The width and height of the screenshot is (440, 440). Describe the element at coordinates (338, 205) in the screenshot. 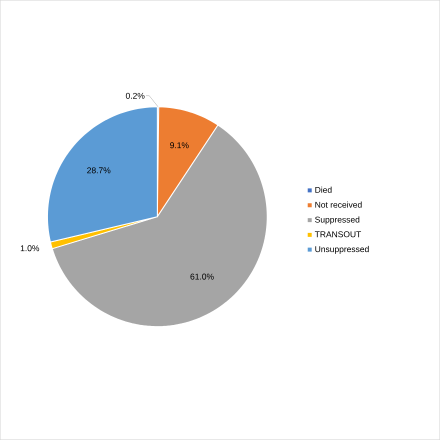

I see `legend-label: Not received` at that location.